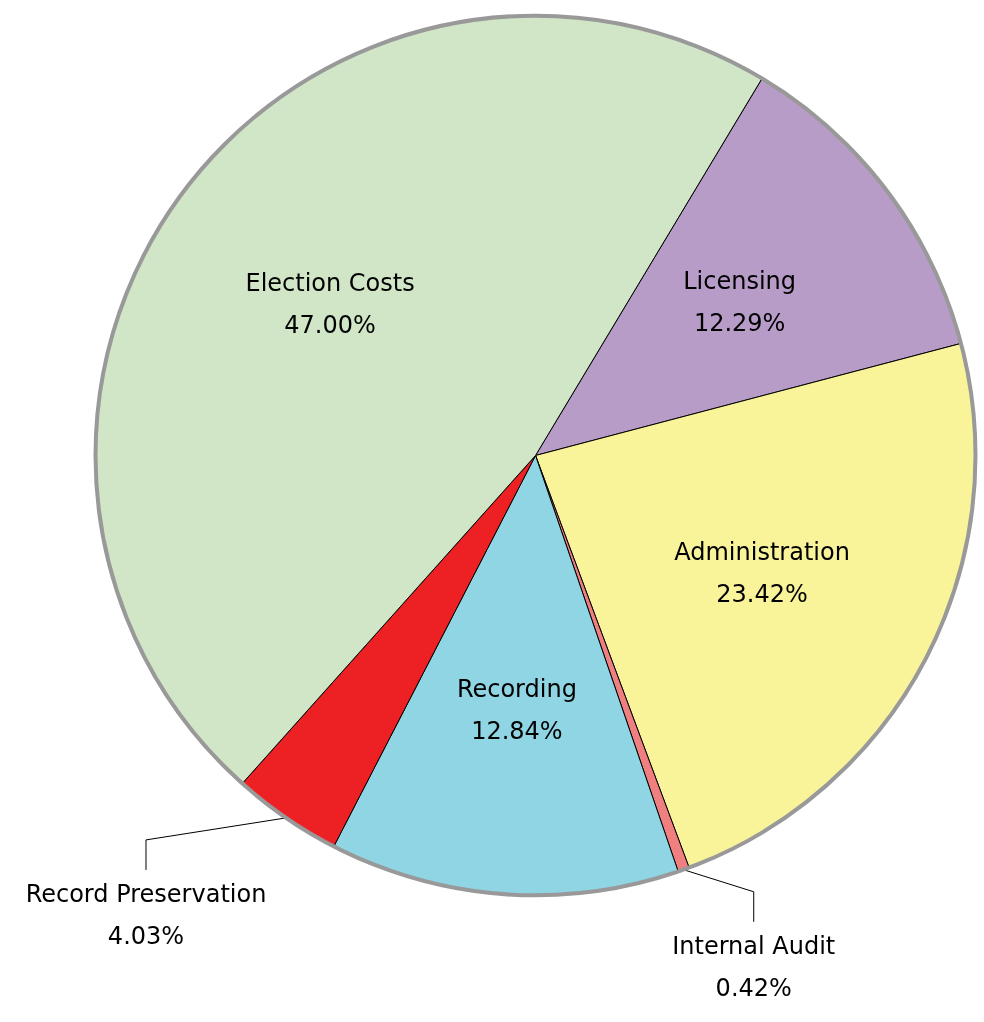 Image resolution: width=984 pixels, height=1022 pixels. What do you see at coordinates (739, 323) in the screenshot?
I see `data-label: 12.29%` at bounding box center [739, 323].